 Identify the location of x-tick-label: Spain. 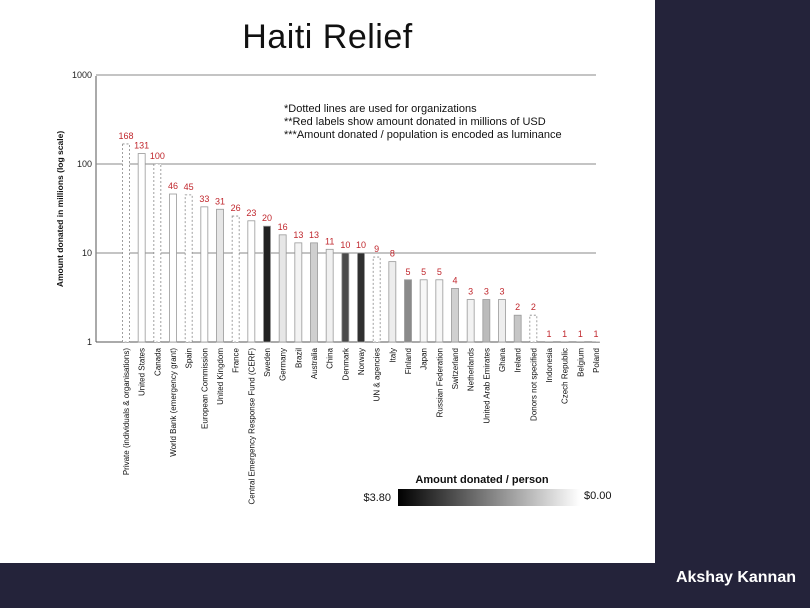
(189, 358).